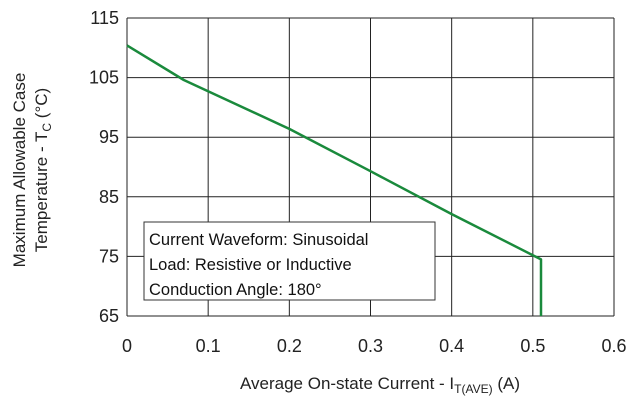  I want to click on x-tick-label: 0.5, so click(532, 346).